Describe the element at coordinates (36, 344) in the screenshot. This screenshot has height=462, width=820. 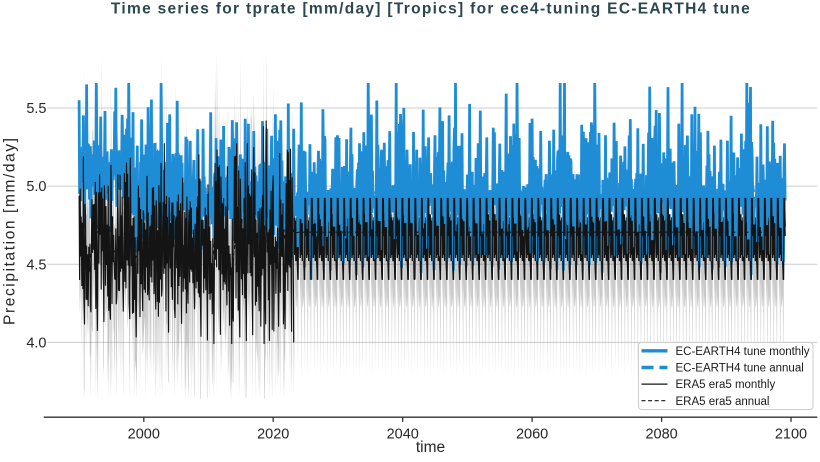
I see `svg-text: 4.0` at that location.